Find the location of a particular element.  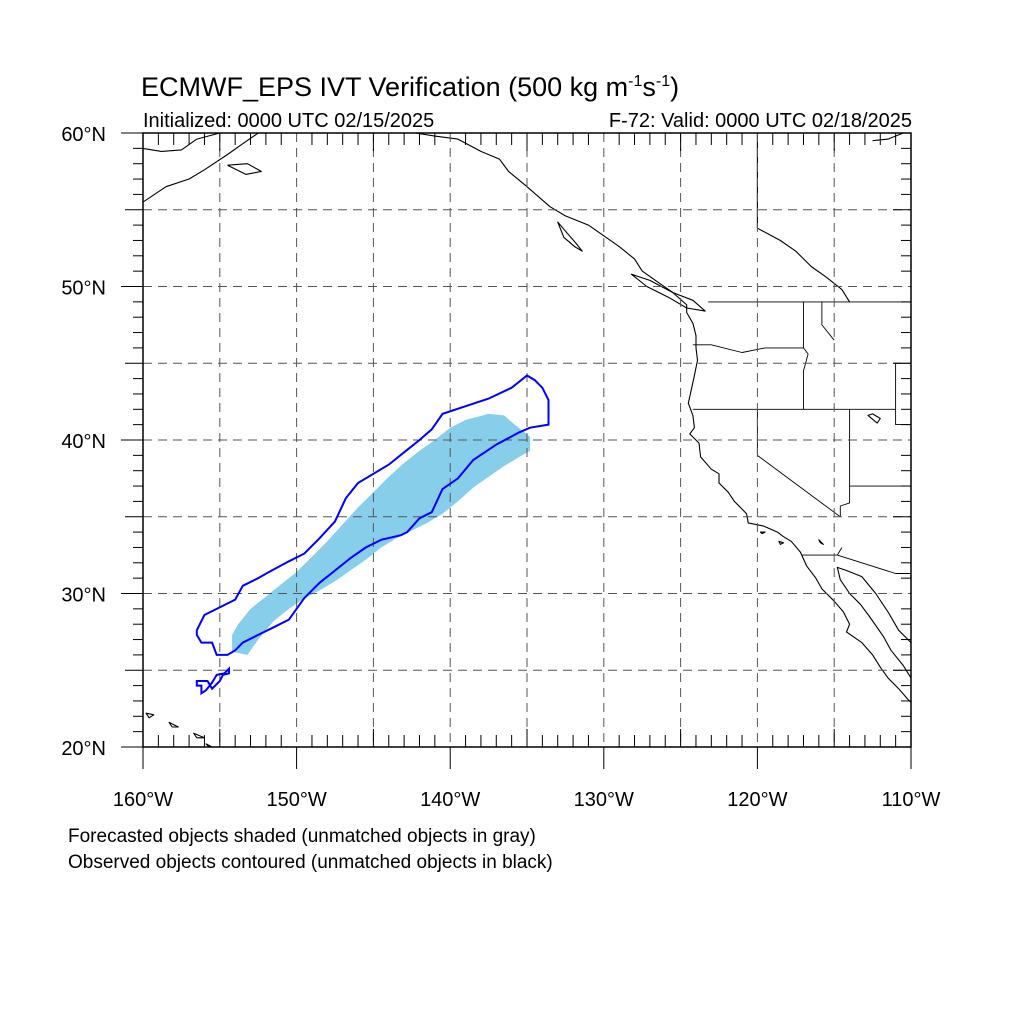

lon-label: 110°W is located at coordinates (911, 800).